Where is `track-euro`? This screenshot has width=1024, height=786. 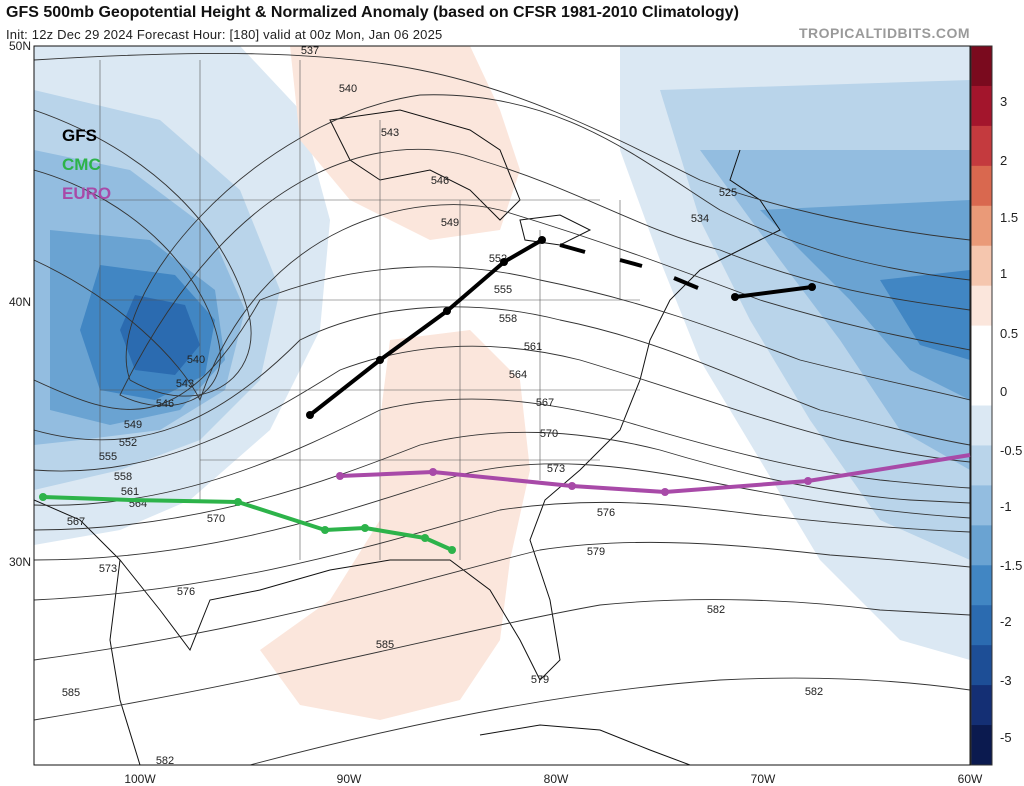 track-euro is located at coordinates (653, 474).